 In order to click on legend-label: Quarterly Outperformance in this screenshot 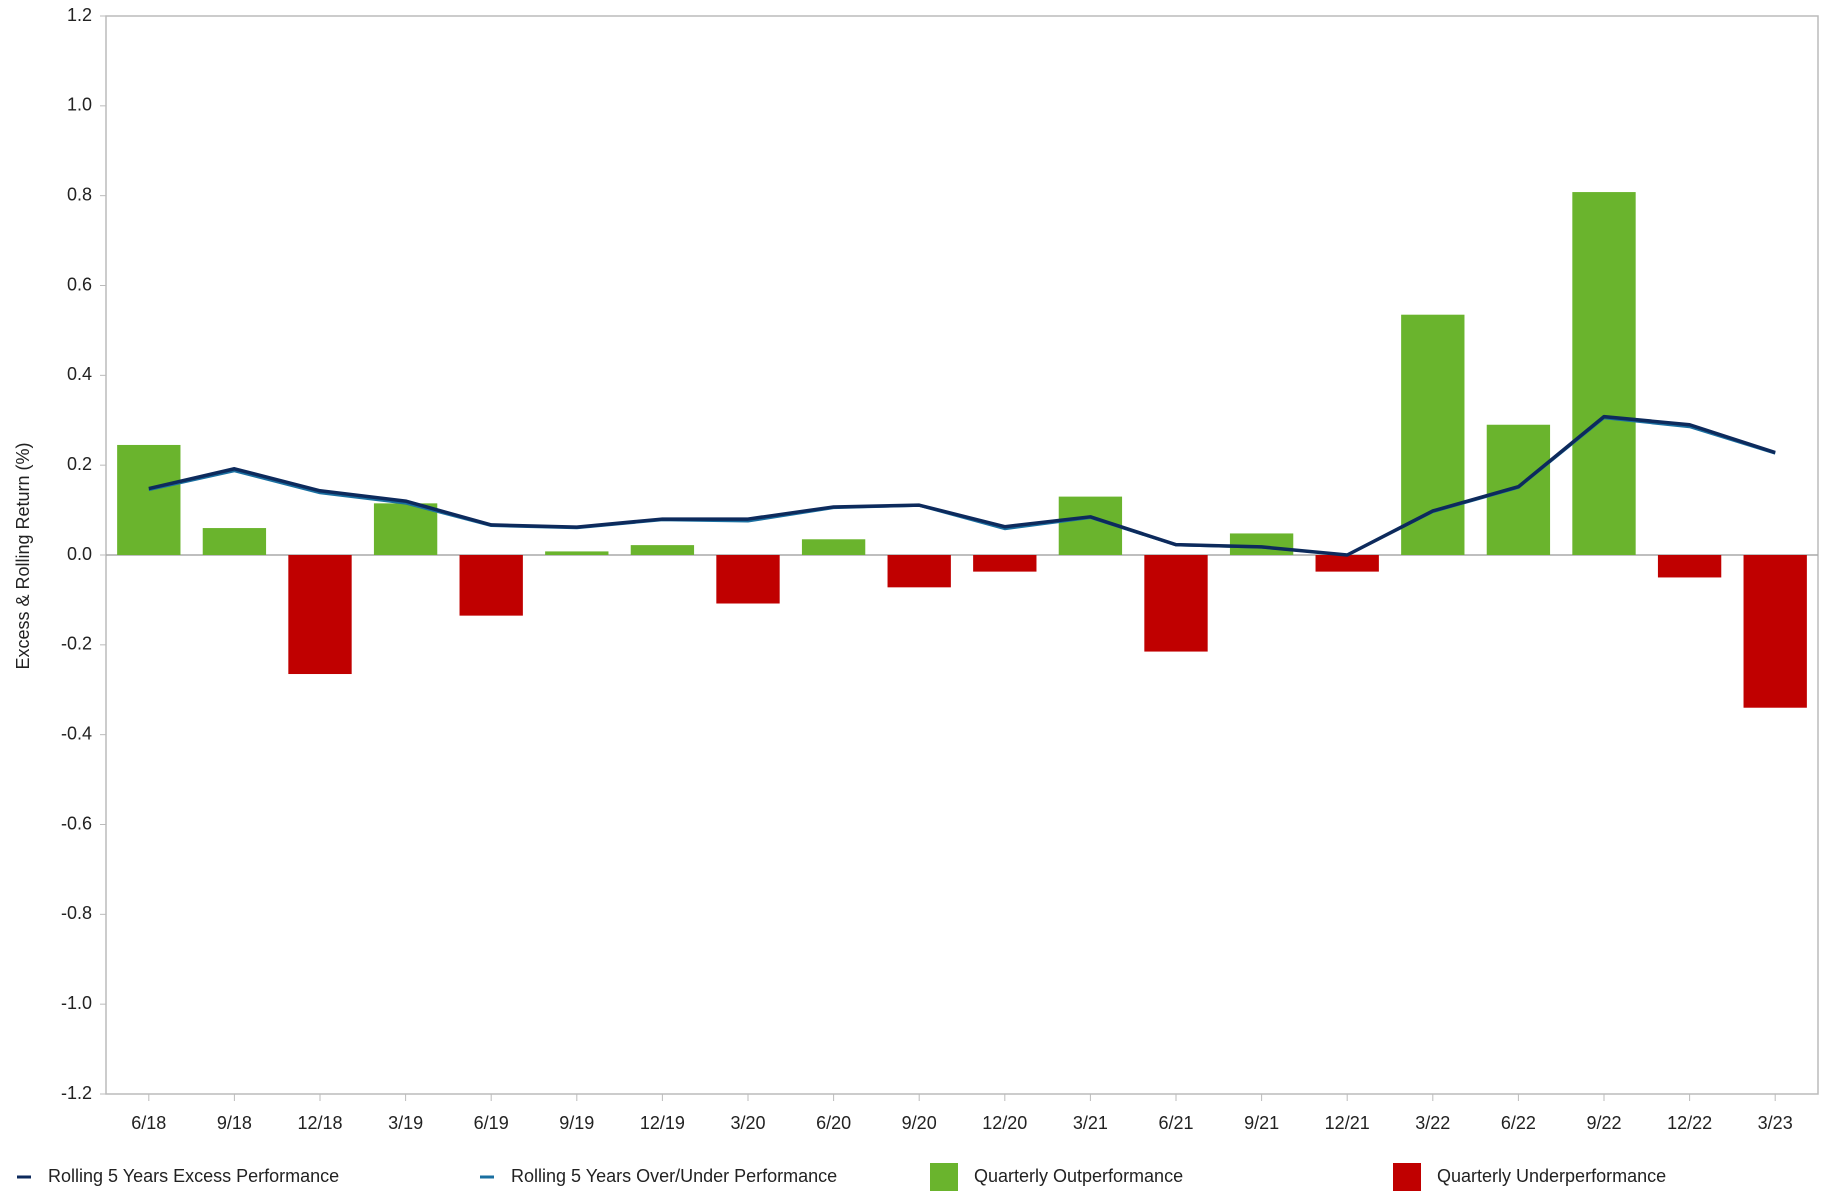, I will do `click(1078, 1176)`.